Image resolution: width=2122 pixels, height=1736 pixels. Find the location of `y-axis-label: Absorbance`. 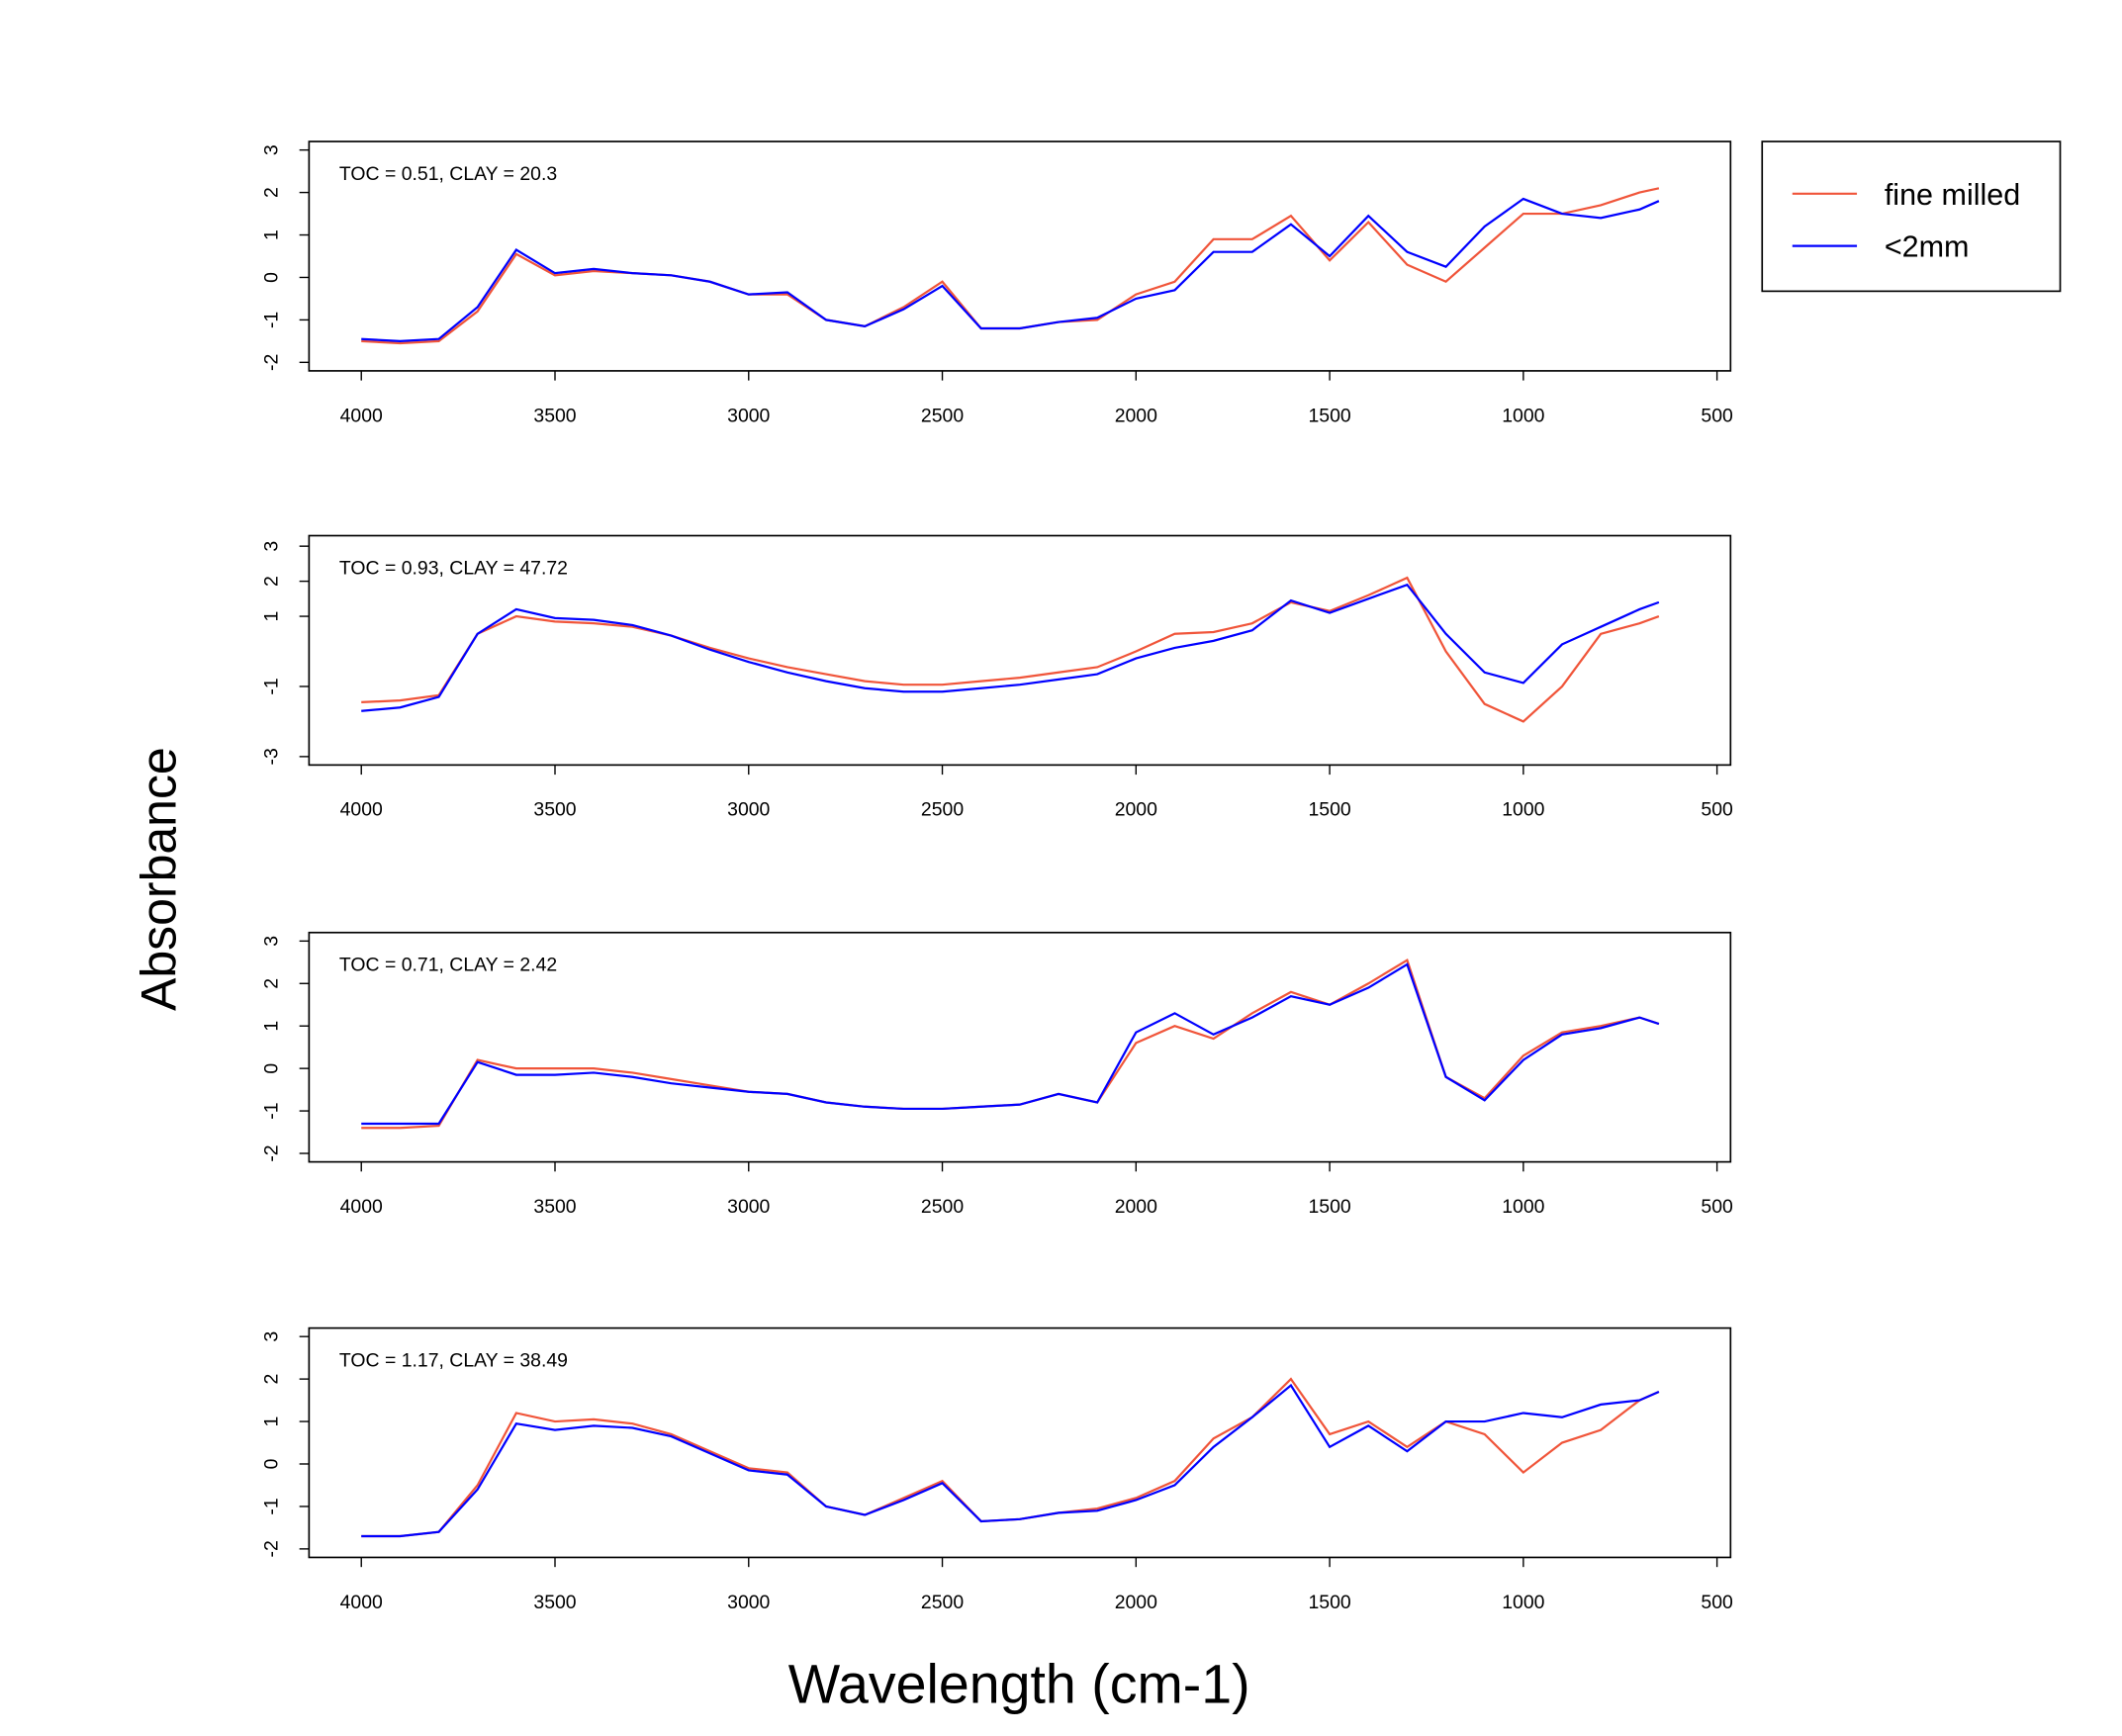

y-axis-label: Absorbance is located at coordinates (159, 879).